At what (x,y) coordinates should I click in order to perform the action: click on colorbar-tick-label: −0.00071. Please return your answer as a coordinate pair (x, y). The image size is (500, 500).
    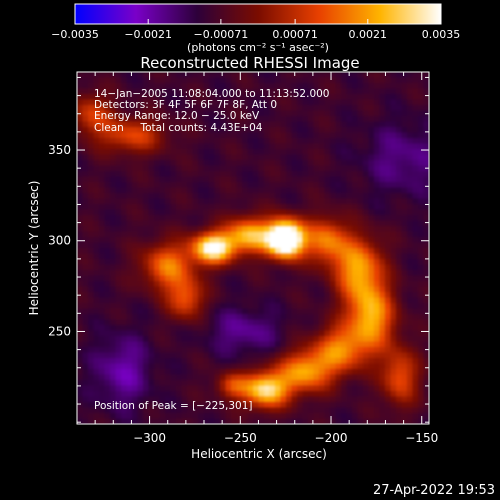
    Looking at the image, I should click on (221, 34).